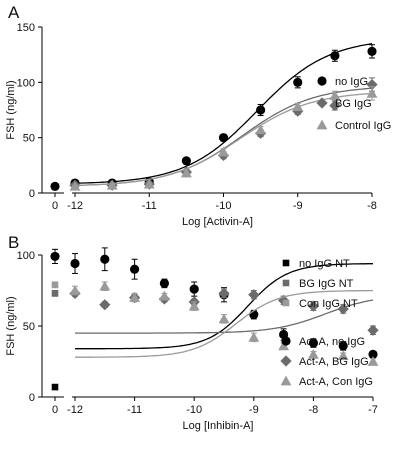  What do you see at coordinates (328, 304) in the screenshot?
I see `legend-label: Con IgG NT` at bounding box center [328, 304].